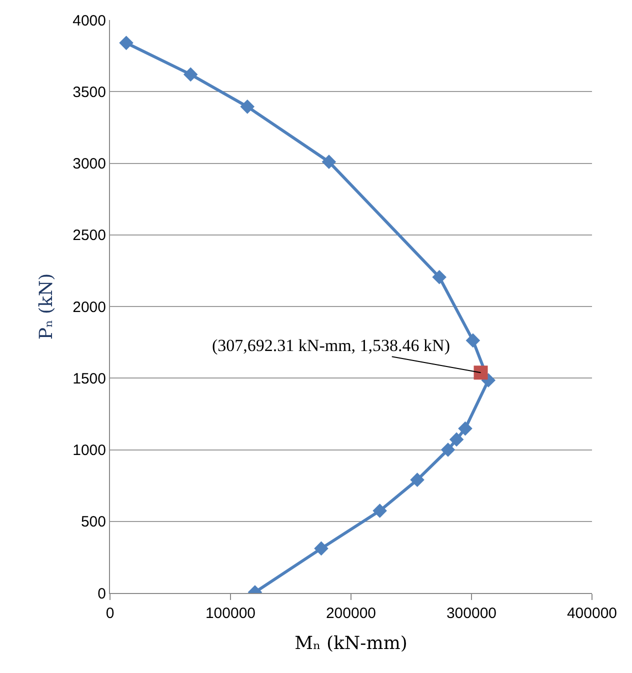  Describe the element at coordinates (230, 613) in the screenshot. I see `x-tick-label: 100000` at that location.